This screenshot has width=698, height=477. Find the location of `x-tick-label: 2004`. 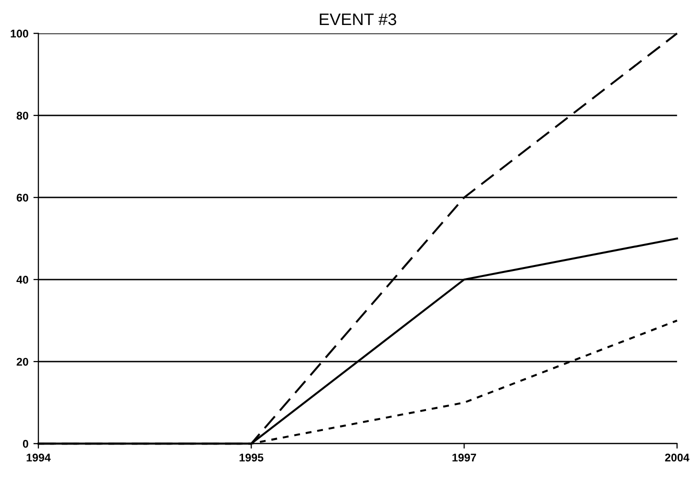

x-tick-label: 2004 is located at coordinates (677, 458).